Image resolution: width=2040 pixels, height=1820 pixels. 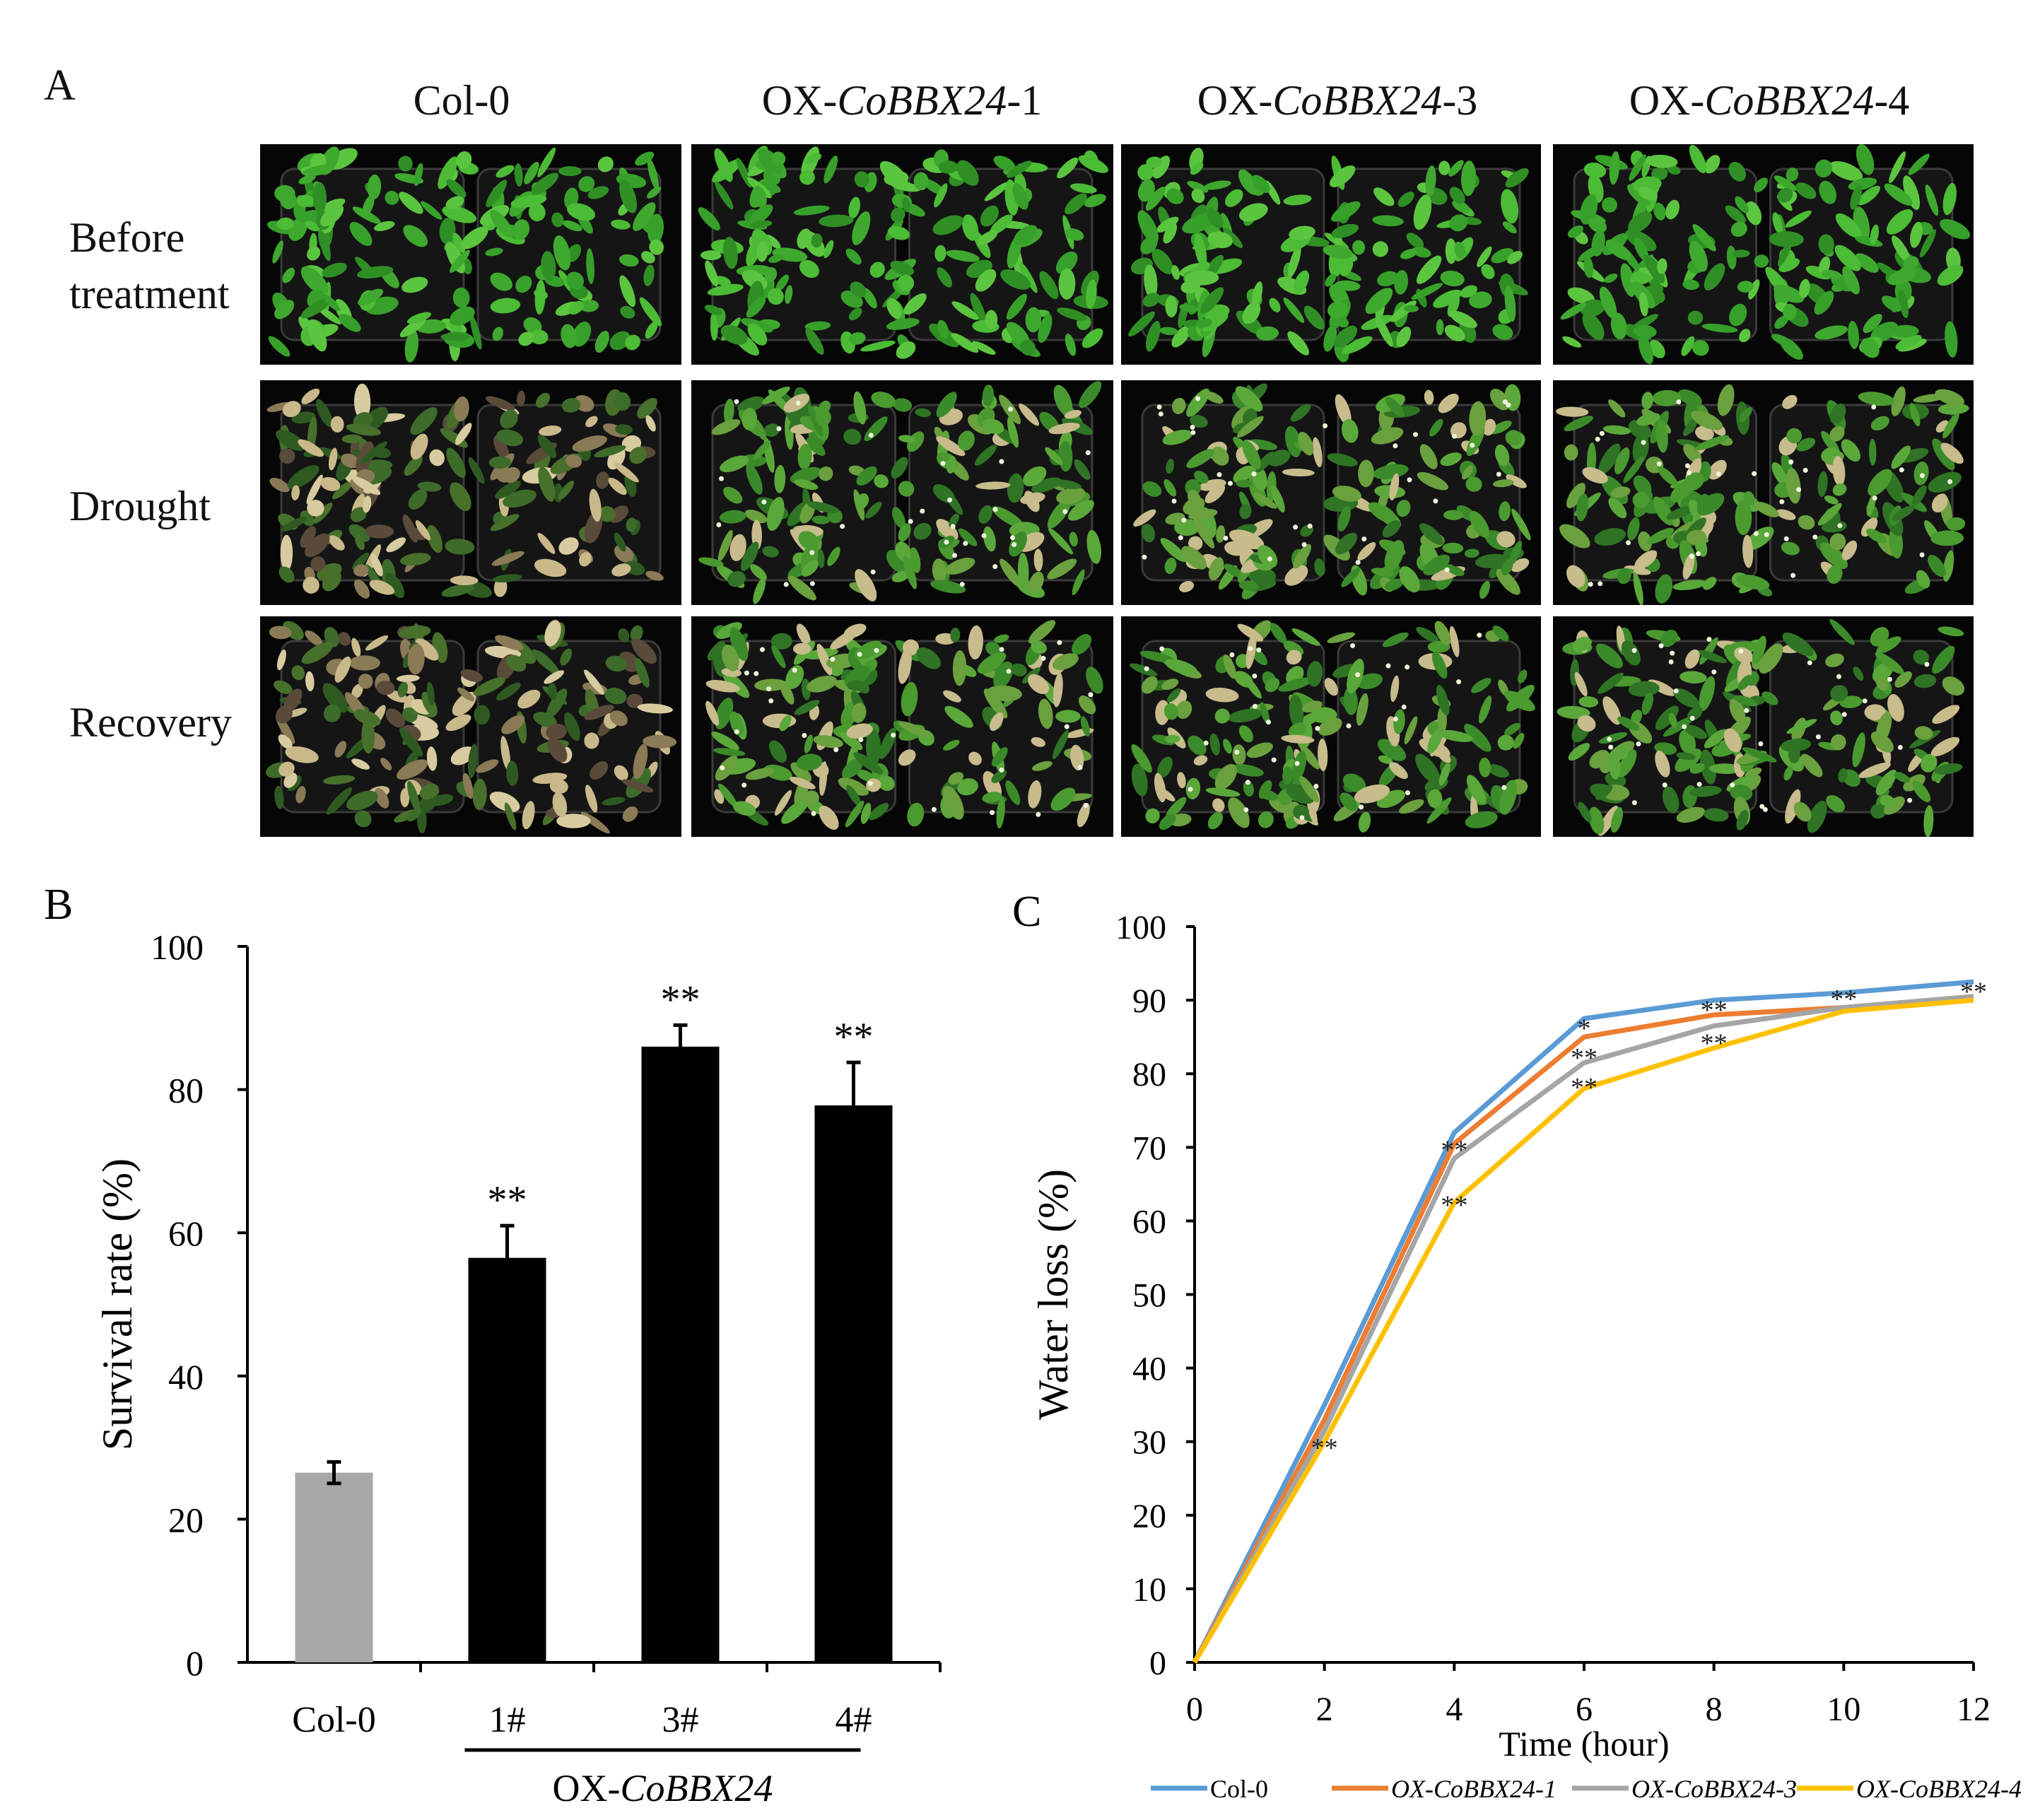 I want to click on y-tick-label: 10, so click(x=1149, y=1590).